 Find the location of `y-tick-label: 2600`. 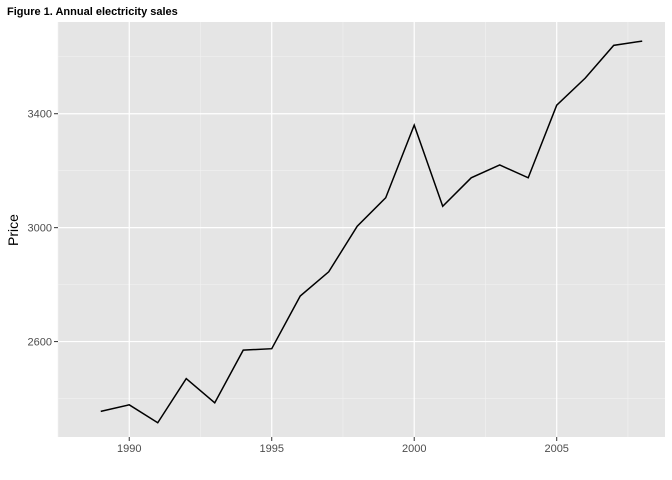

y-tick-label: 2600 is located at coordinates (40, 343).